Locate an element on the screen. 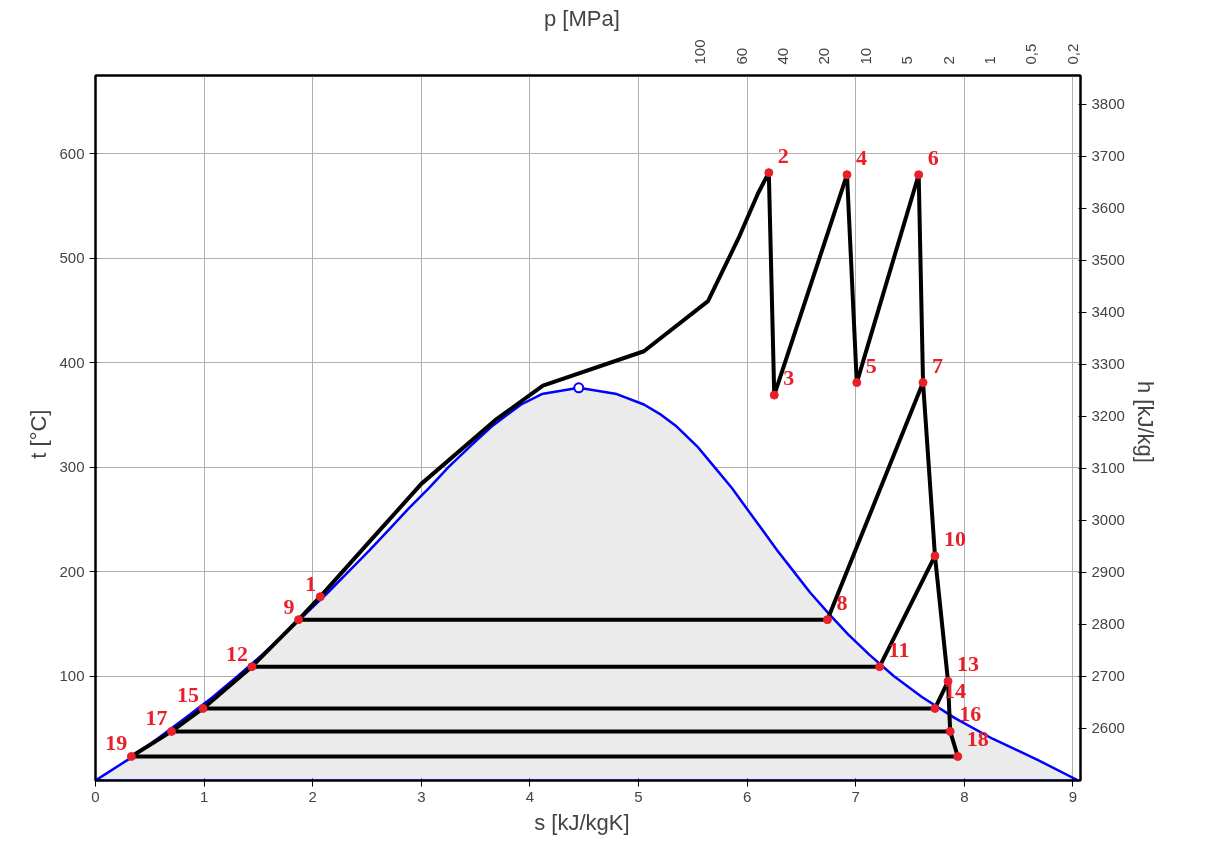 The image size is (1212, 854). x-tick-label: 1 is located at coordinates (204, 796).